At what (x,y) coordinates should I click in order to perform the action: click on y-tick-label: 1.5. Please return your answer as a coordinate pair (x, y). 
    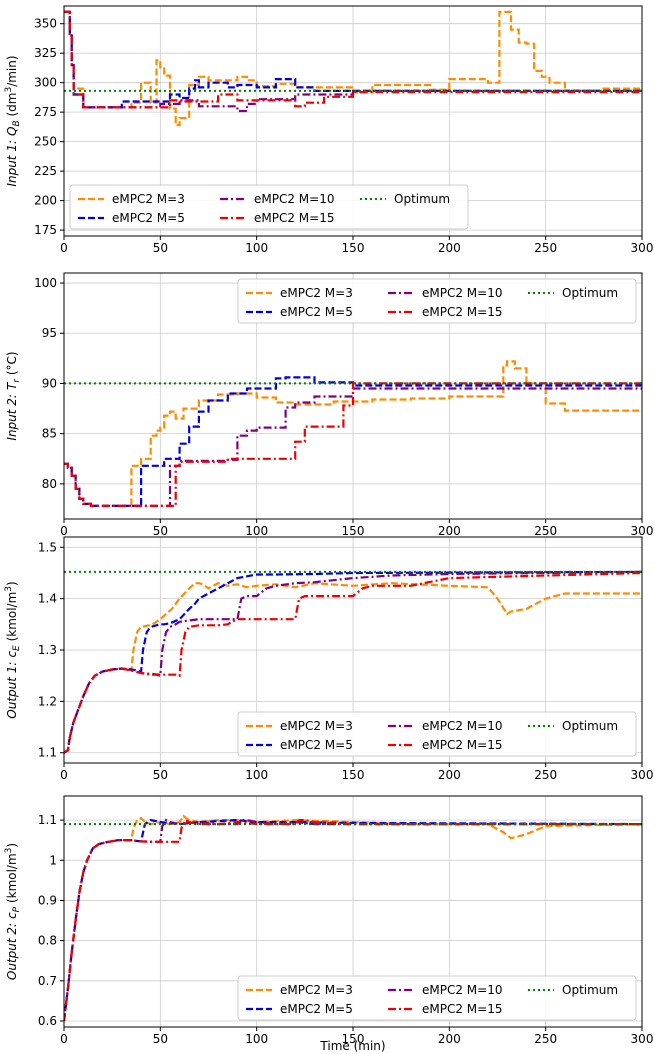
    Looking at the image, I should click on (47, 547).